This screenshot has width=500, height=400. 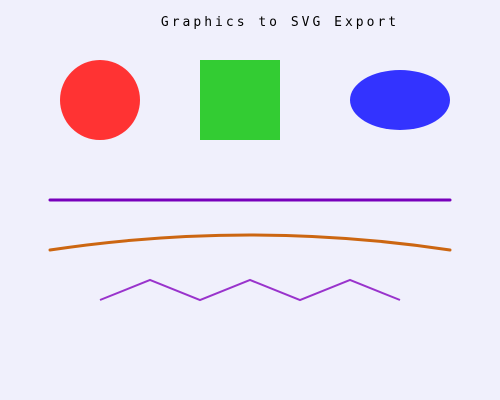 I want to click on curved-line, so click(x=250, y=242).